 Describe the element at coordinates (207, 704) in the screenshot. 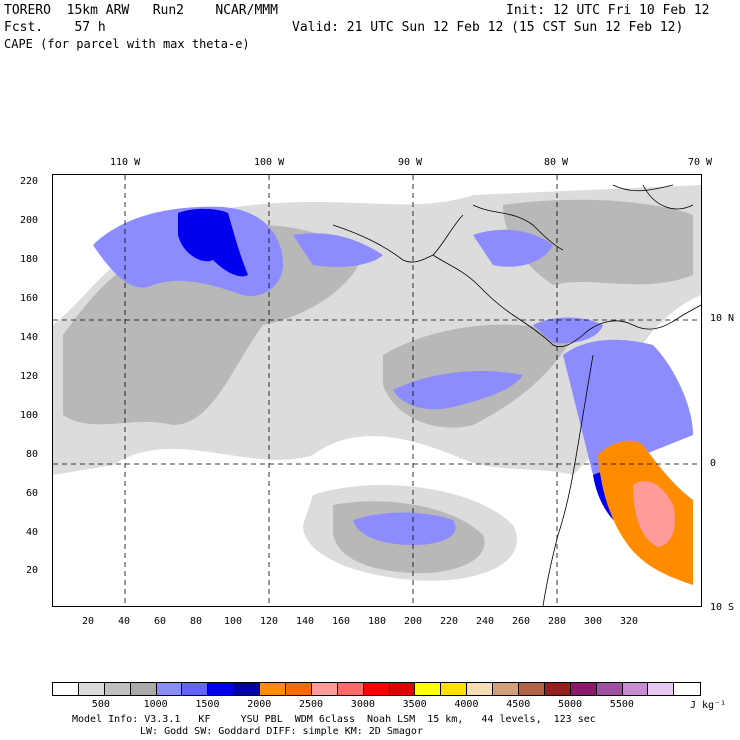

I see `colorbar-label: 1500` at that location.